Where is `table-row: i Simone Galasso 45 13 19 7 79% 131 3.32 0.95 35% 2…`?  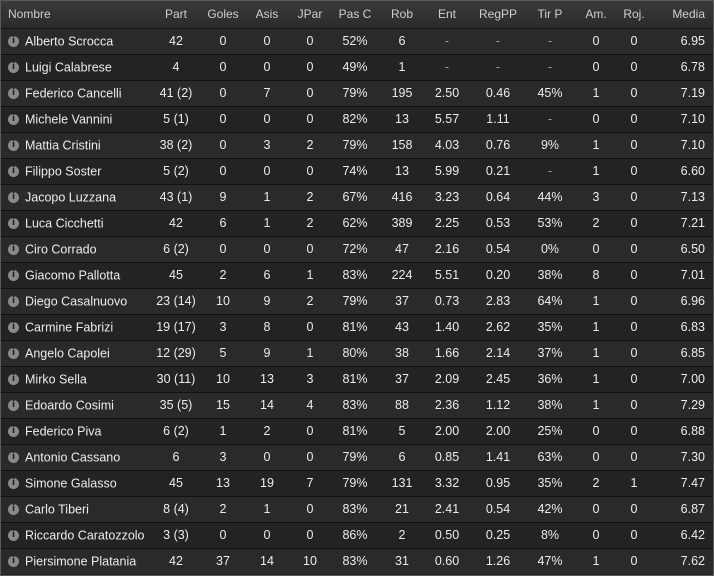 table-row: i Simone Galasso 45 13 19 7 79% 131 3.32 0.95 35% 2… is located at coordinates (357, 483).